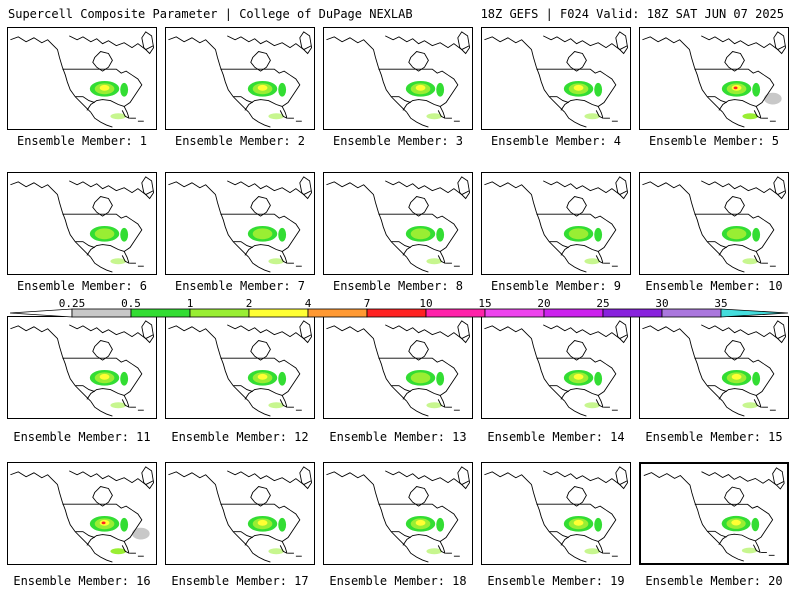 The width and height of the screenshot is (800, 600). I want to click on ensemble-member-label: Ensemble Member: 8, so click(398, 286).